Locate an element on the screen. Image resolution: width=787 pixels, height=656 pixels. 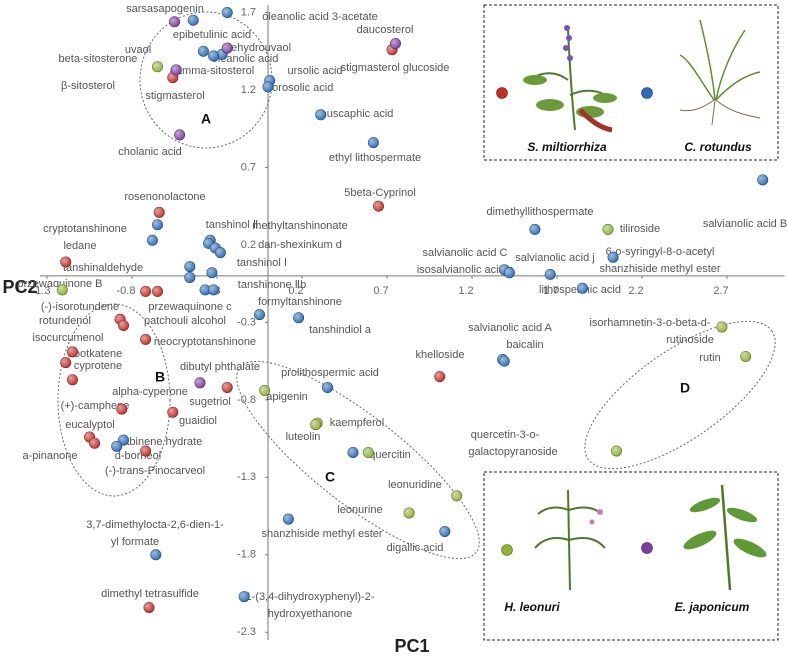
point-label: tiliroside is located at coordinates (640, 229).